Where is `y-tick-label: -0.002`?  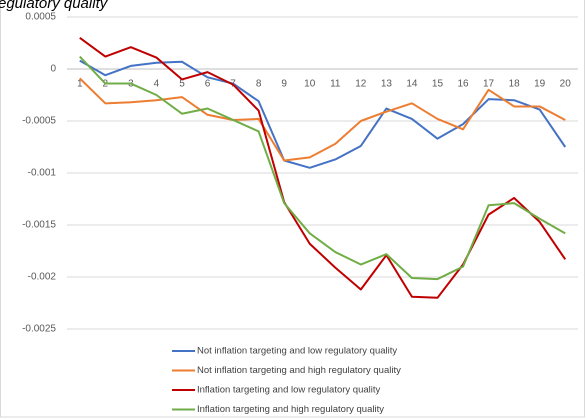 y-tick-label: -0.002 is located at coordinates (42, 277).